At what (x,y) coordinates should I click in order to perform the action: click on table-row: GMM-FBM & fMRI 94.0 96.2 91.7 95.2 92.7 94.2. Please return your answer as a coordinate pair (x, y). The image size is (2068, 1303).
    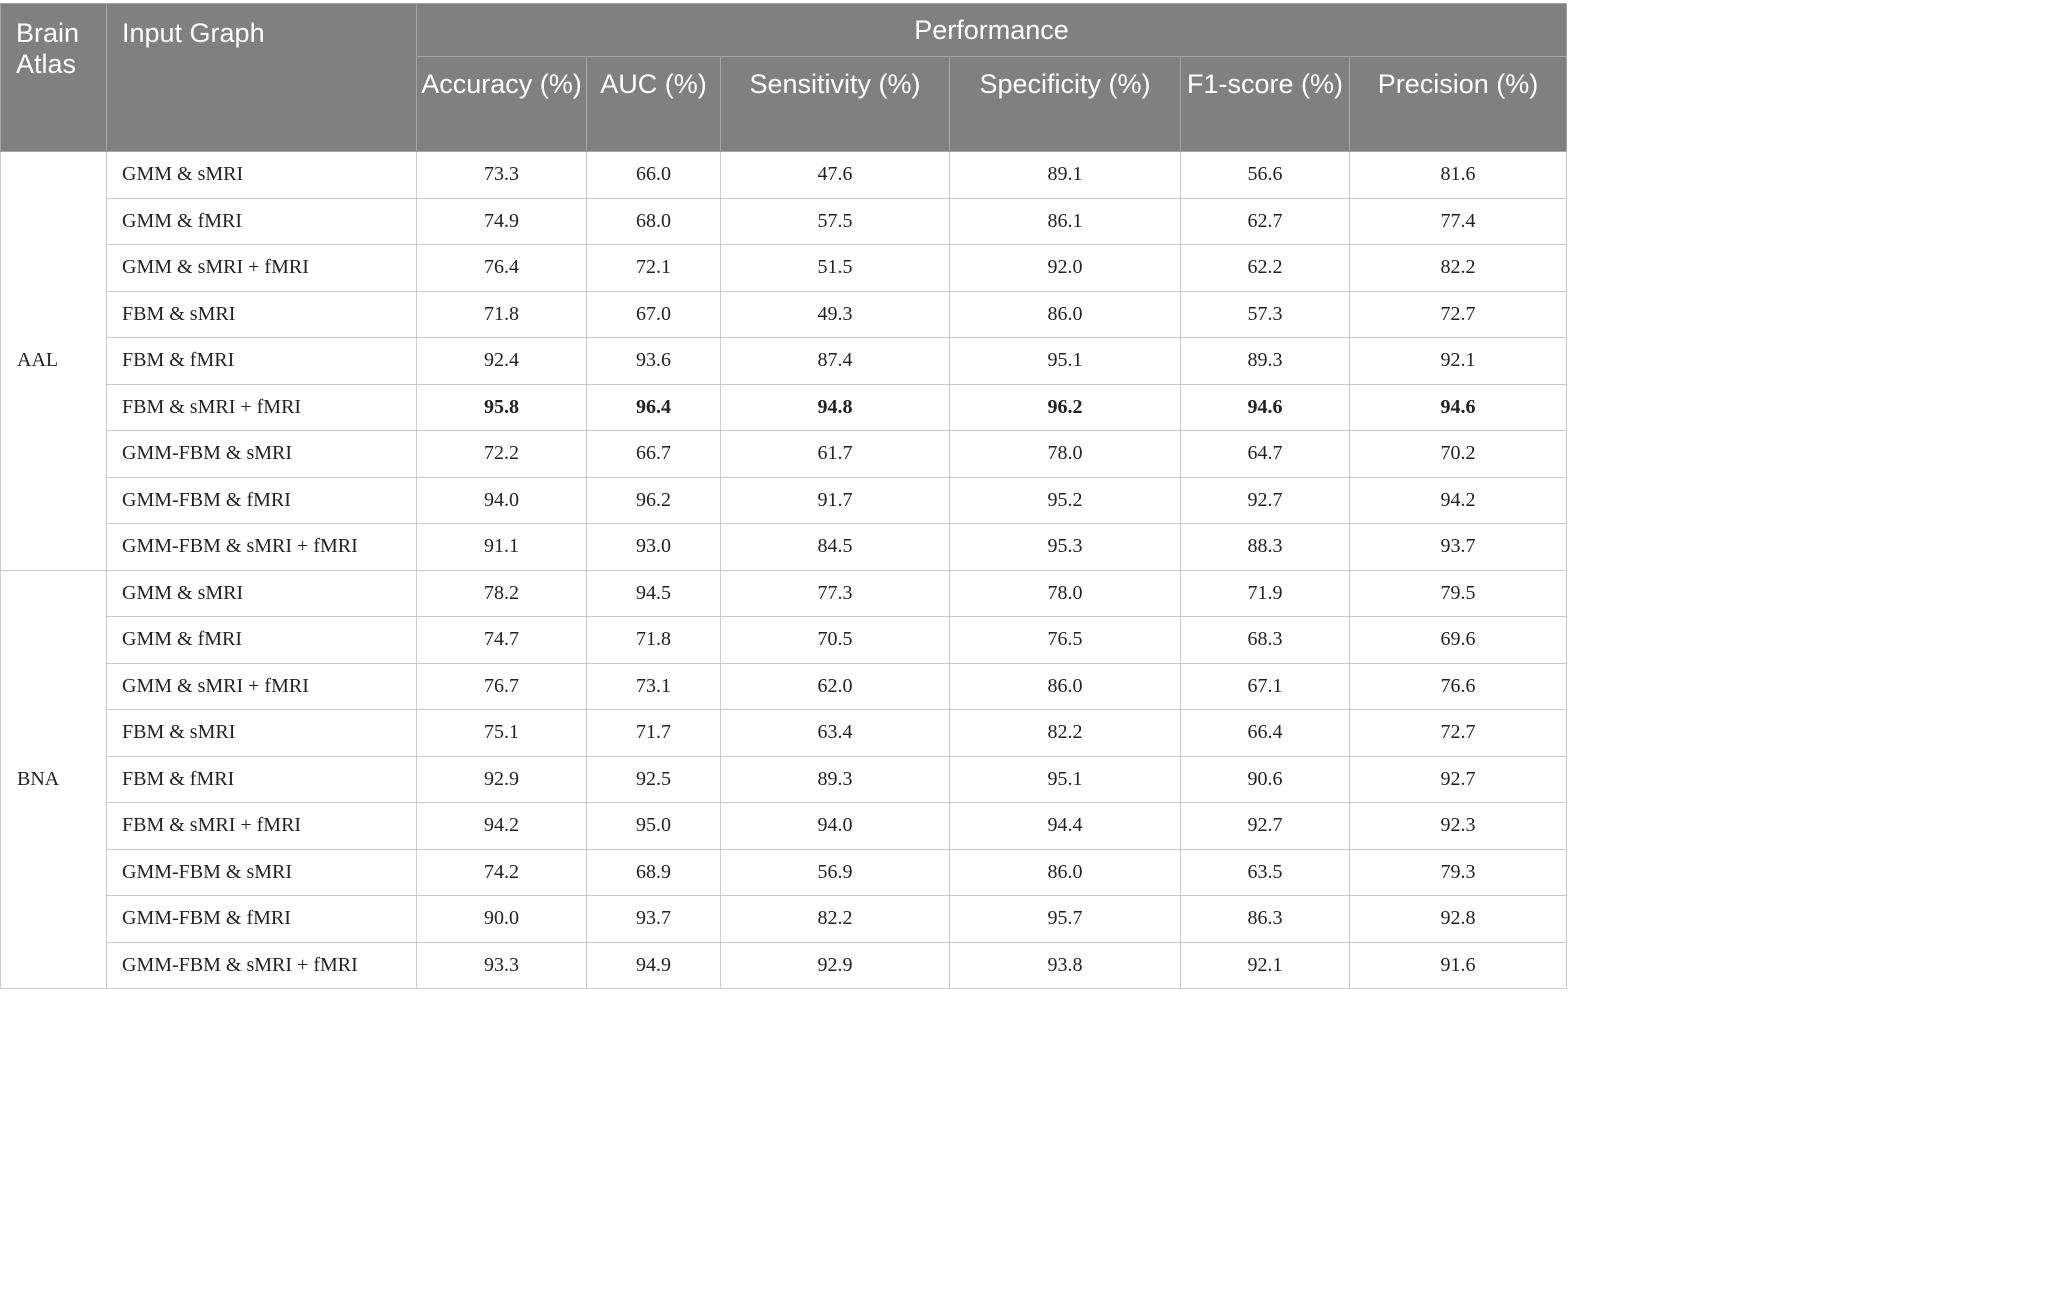
    Looking at the image, I should click on (784, 500).